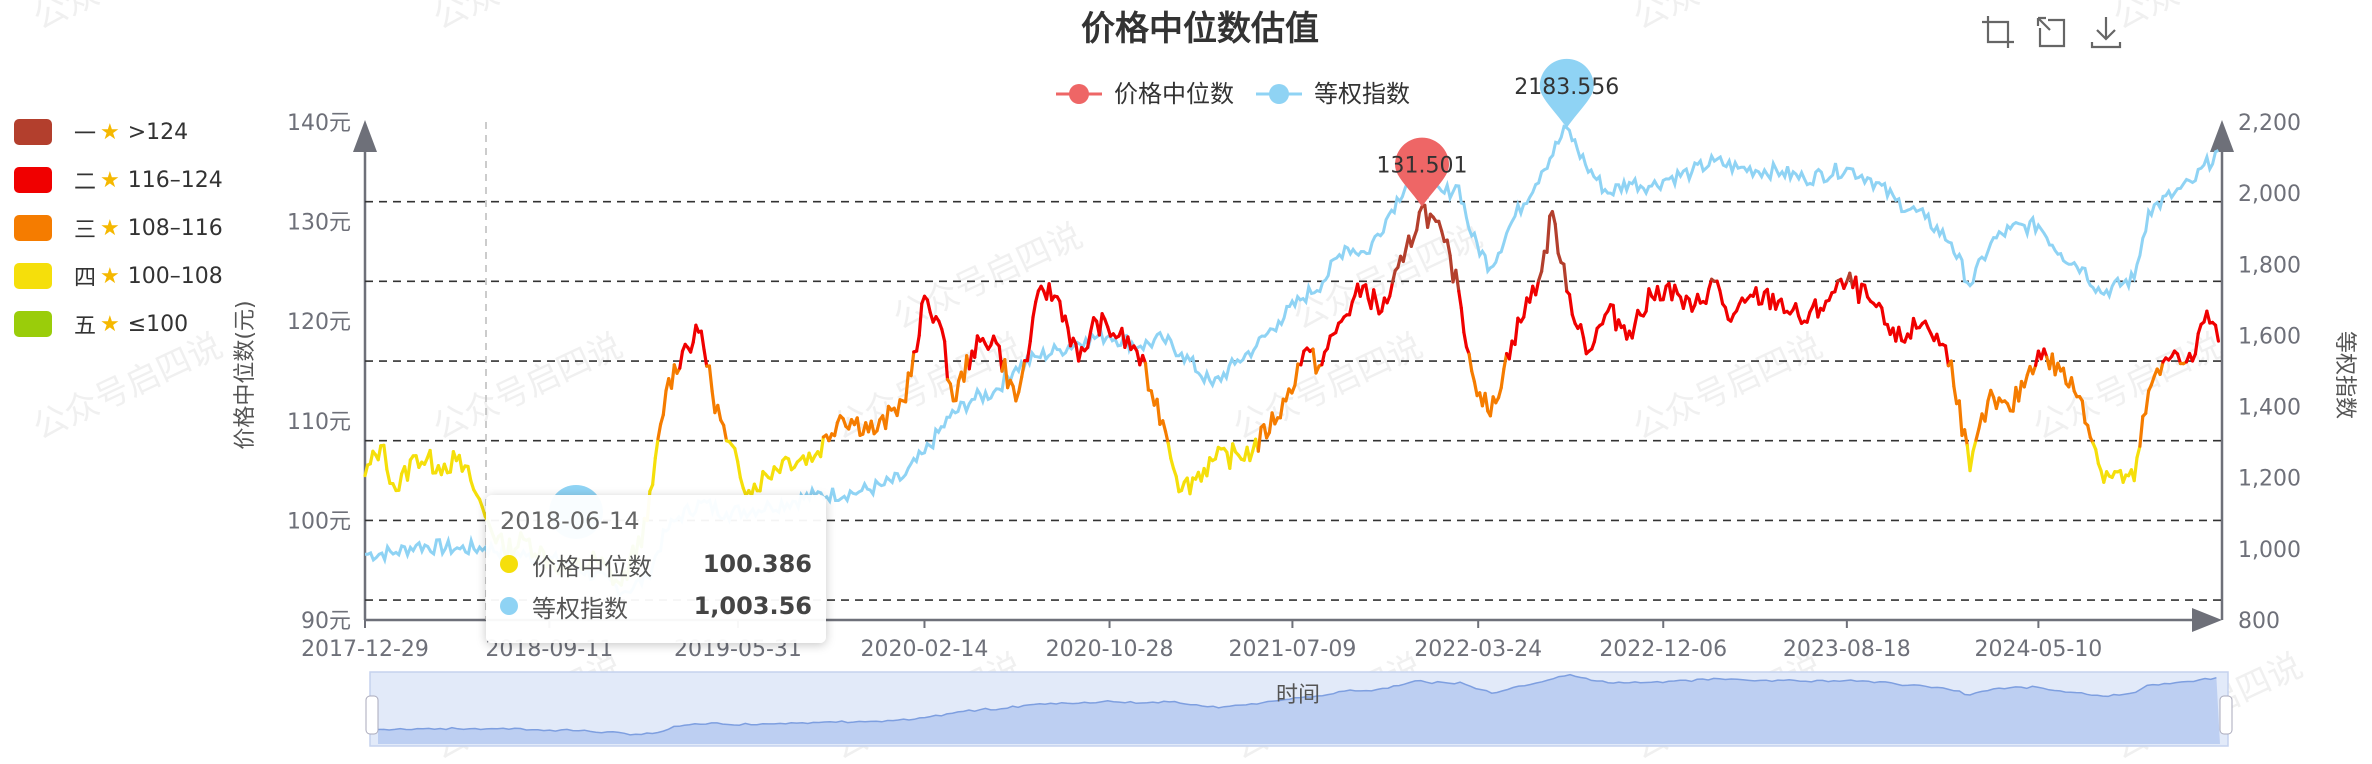 The image size is (2372, 764). Describe the element at coordinates (1174, 94) in the screenshot. I see `legend-price-label: 价格中位数` at that location.